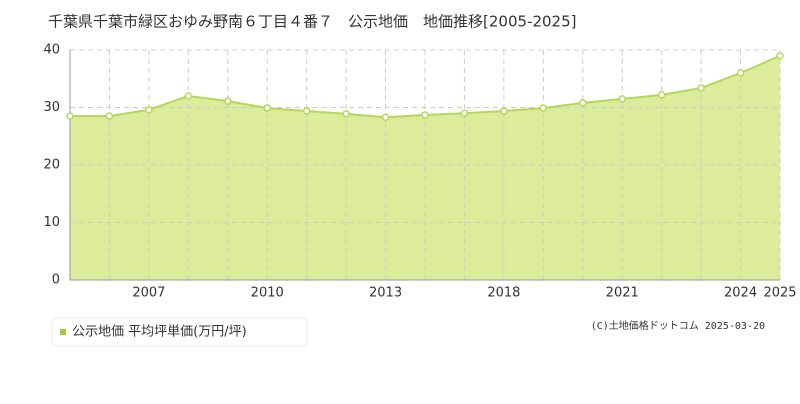 This screenshot has width=800, height=404. Describe the element at coordinates (51, 107) in the screenshot. I see `y-tick-label: 30` at that location.